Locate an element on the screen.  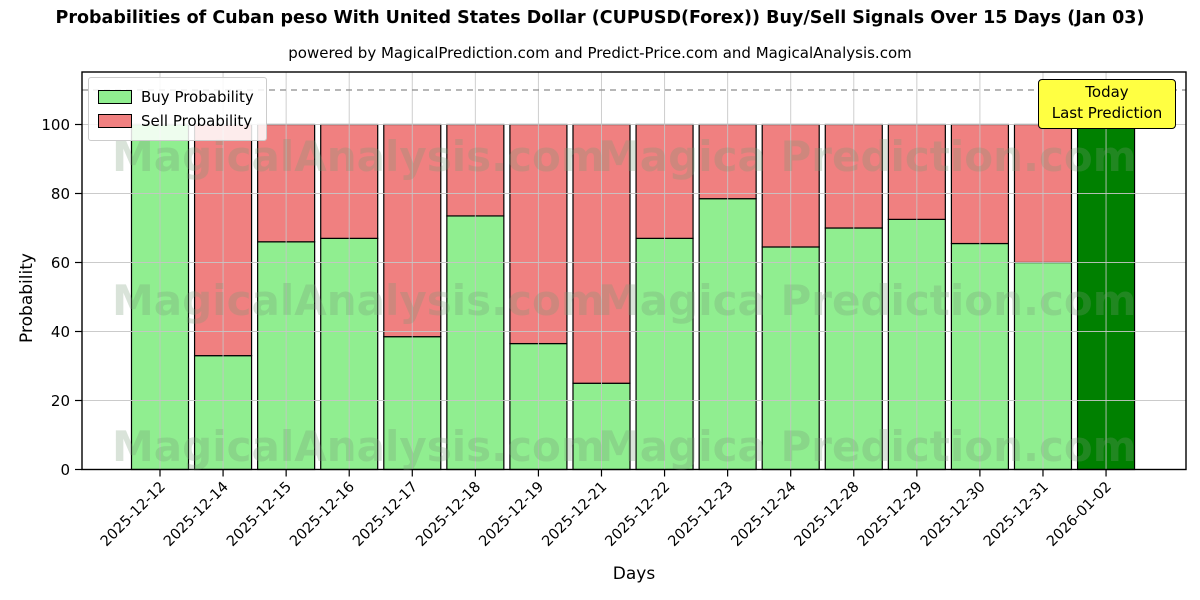
x-tick-label: 2025-12-30 is located at coordinates (953, 514).